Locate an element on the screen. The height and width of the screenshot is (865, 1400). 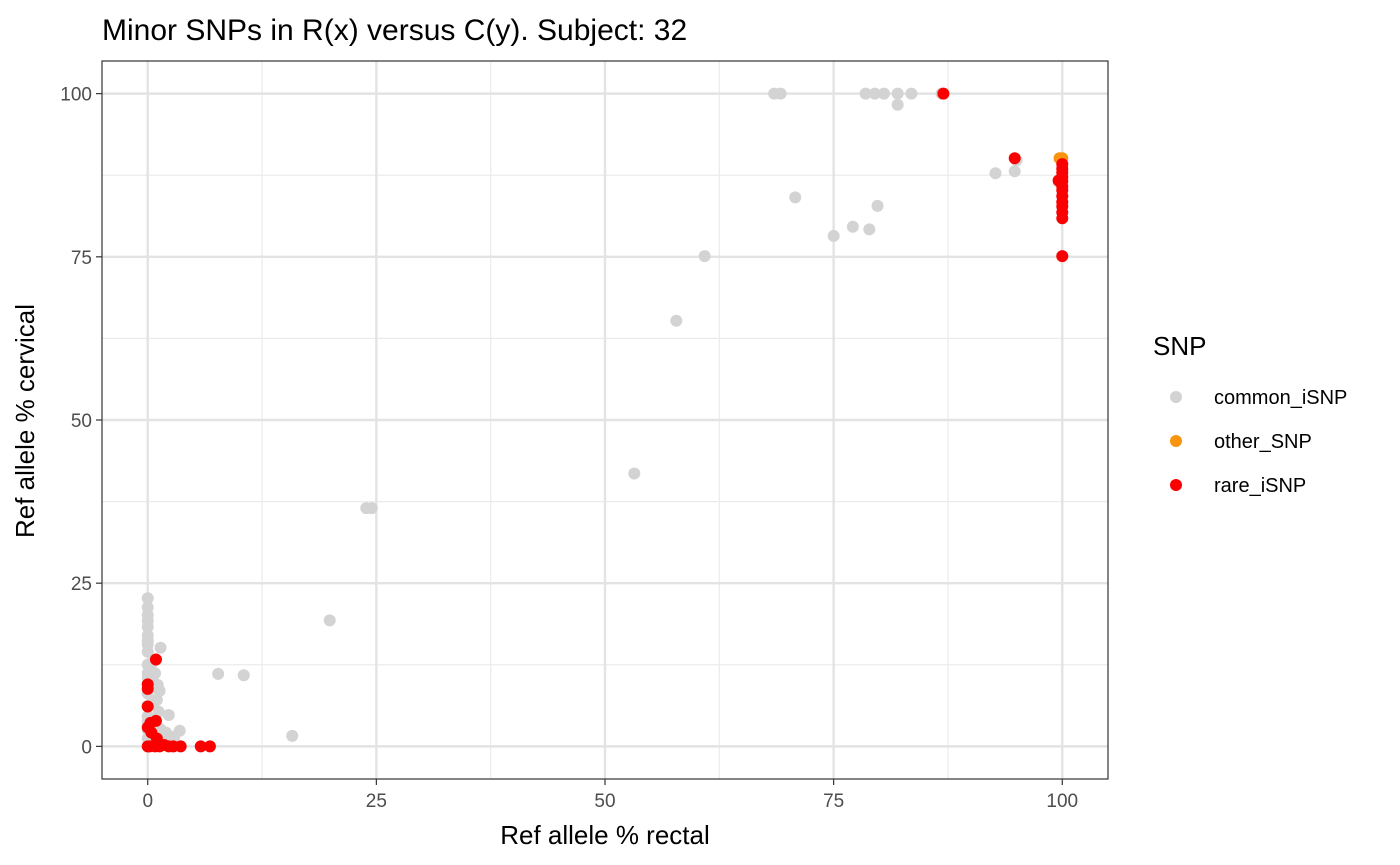
y-axis-label: Ref allele % cervical is located at coordinates (25, 421).